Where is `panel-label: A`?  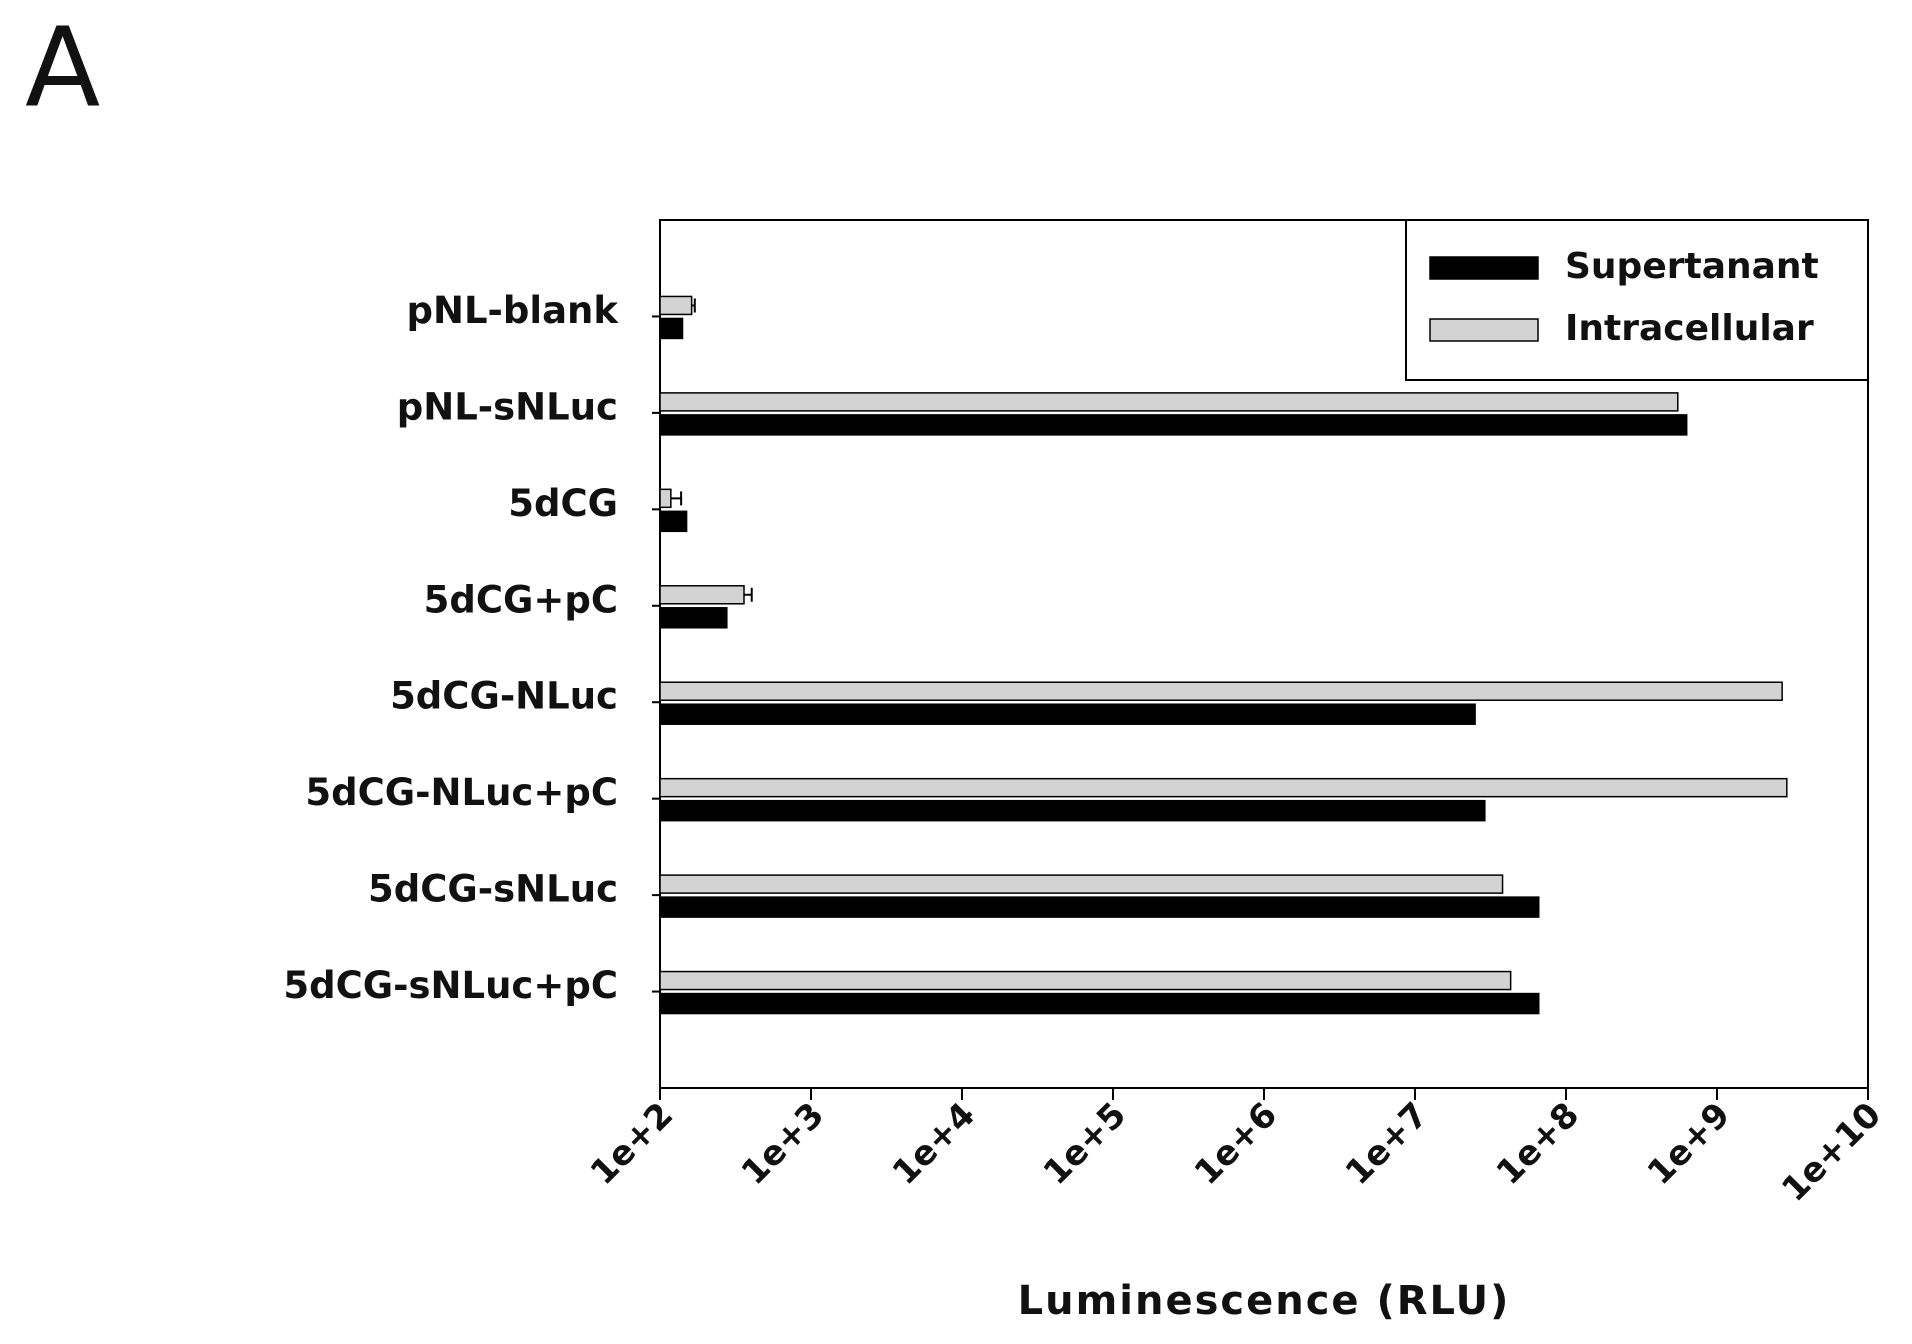 panel-label: A is located at coordinates (62, 67).